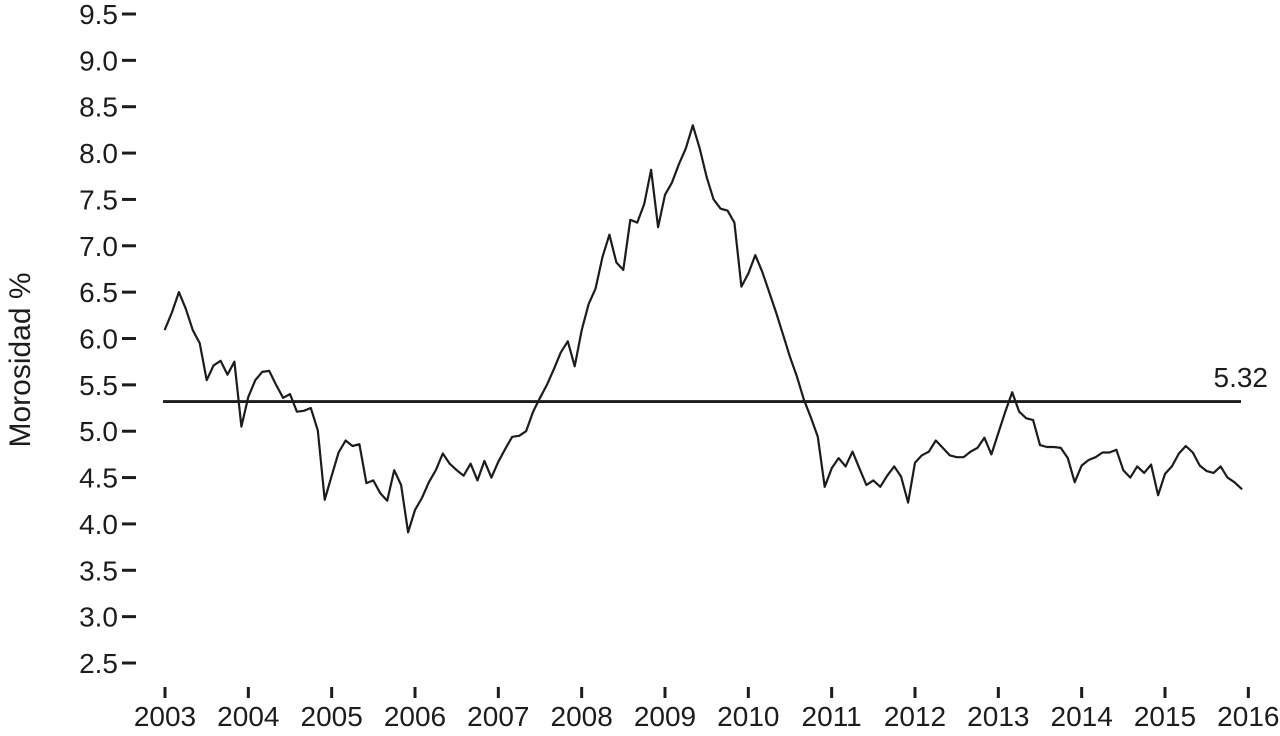 The width and height of the screenshot is (1280, 736). What do you see at coordinates (998, 716) in the screenshot?
I see `x-tick-label: 2013` at bounding box center [998, 716].